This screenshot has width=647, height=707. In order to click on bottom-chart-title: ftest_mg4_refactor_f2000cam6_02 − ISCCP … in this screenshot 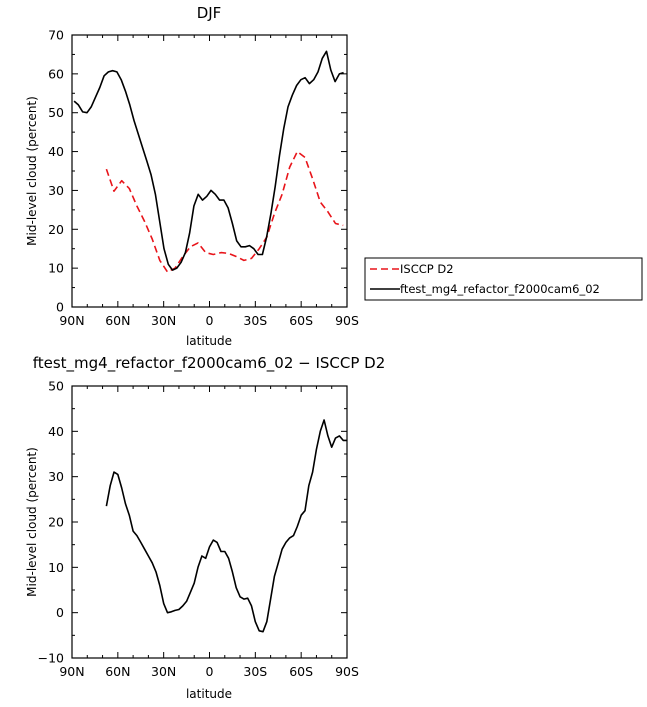, I will do `click(209, 363)`.